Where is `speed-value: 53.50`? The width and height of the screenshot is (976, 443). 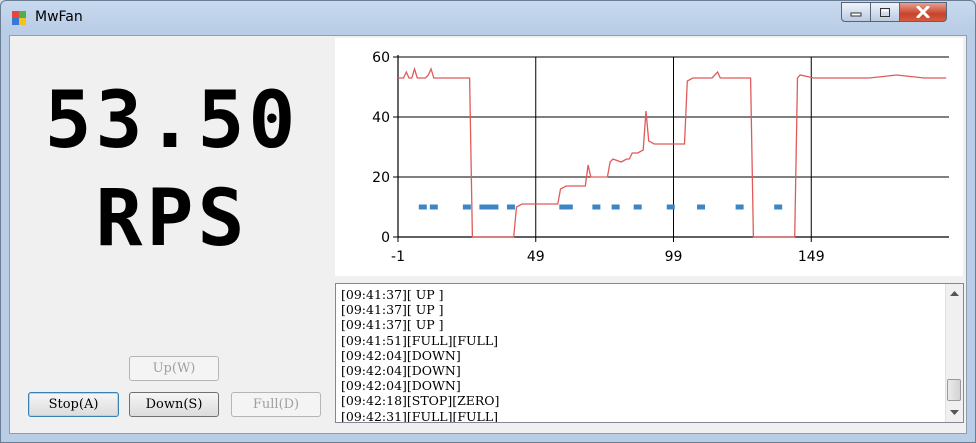
speed-value: 53.50 is located at coordinates (172, 121).